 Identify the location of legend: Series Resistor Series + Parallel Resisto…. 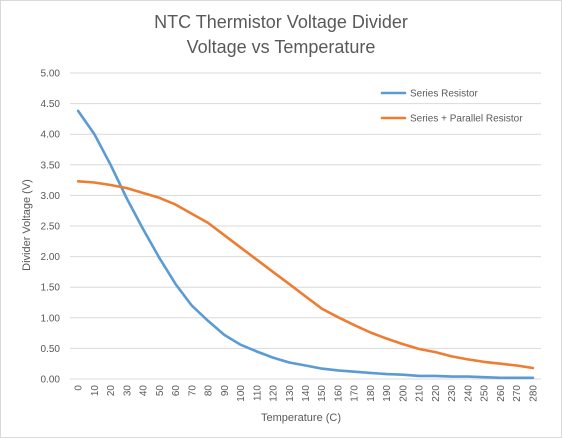
(451, 107).